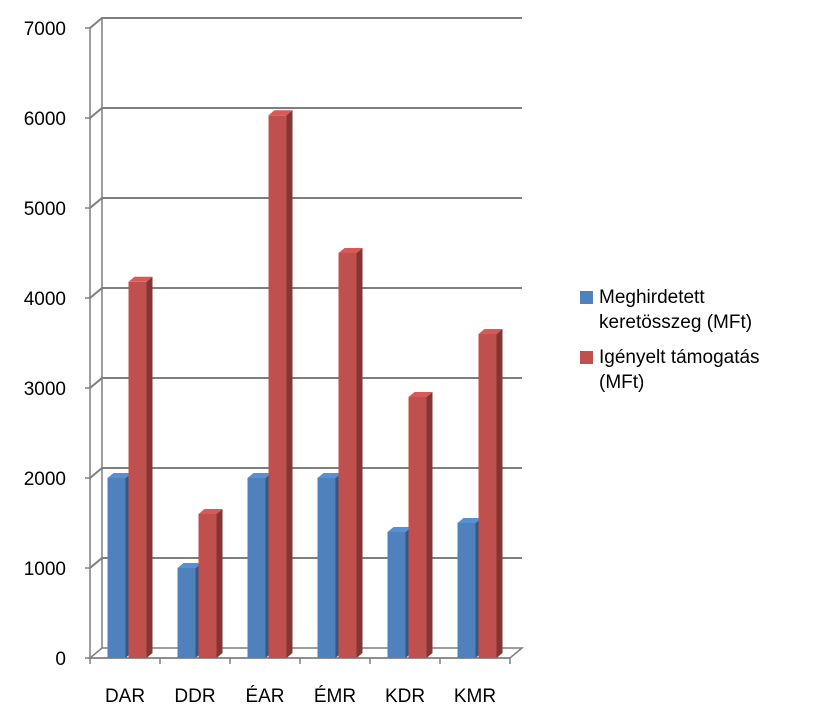 This screenshot has height=705, width=813. What do you see at coordinates (45, 569) in the screenshot?
I see `y-tick-label: 1000` at bounding box center [45, 569].